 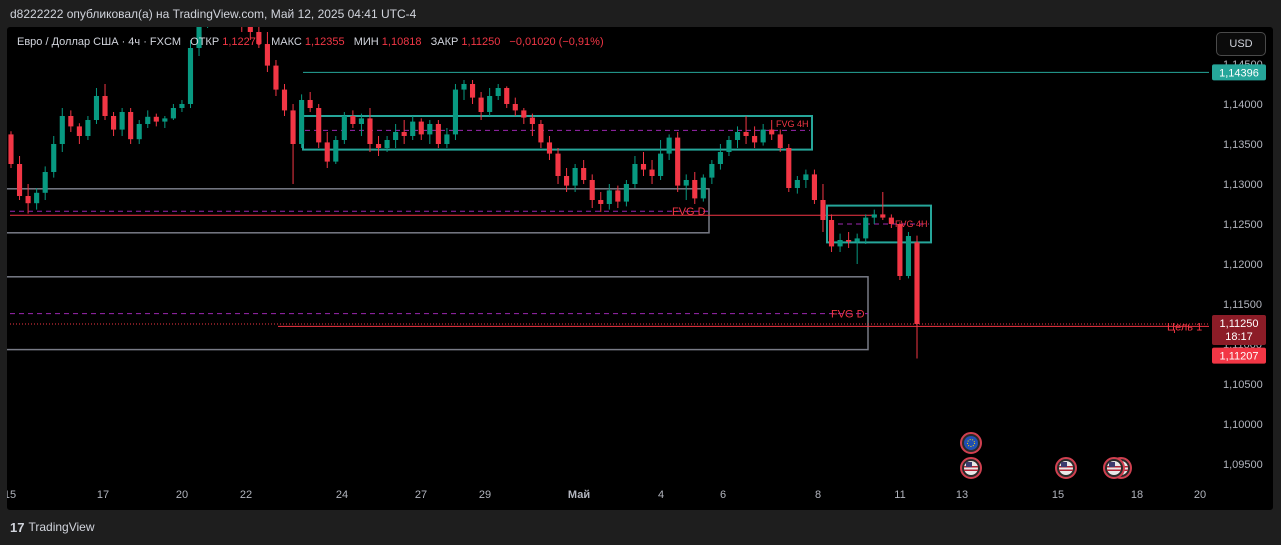 I want to click on tradingview-logo-icon: 17, so click(x=17, y=527).